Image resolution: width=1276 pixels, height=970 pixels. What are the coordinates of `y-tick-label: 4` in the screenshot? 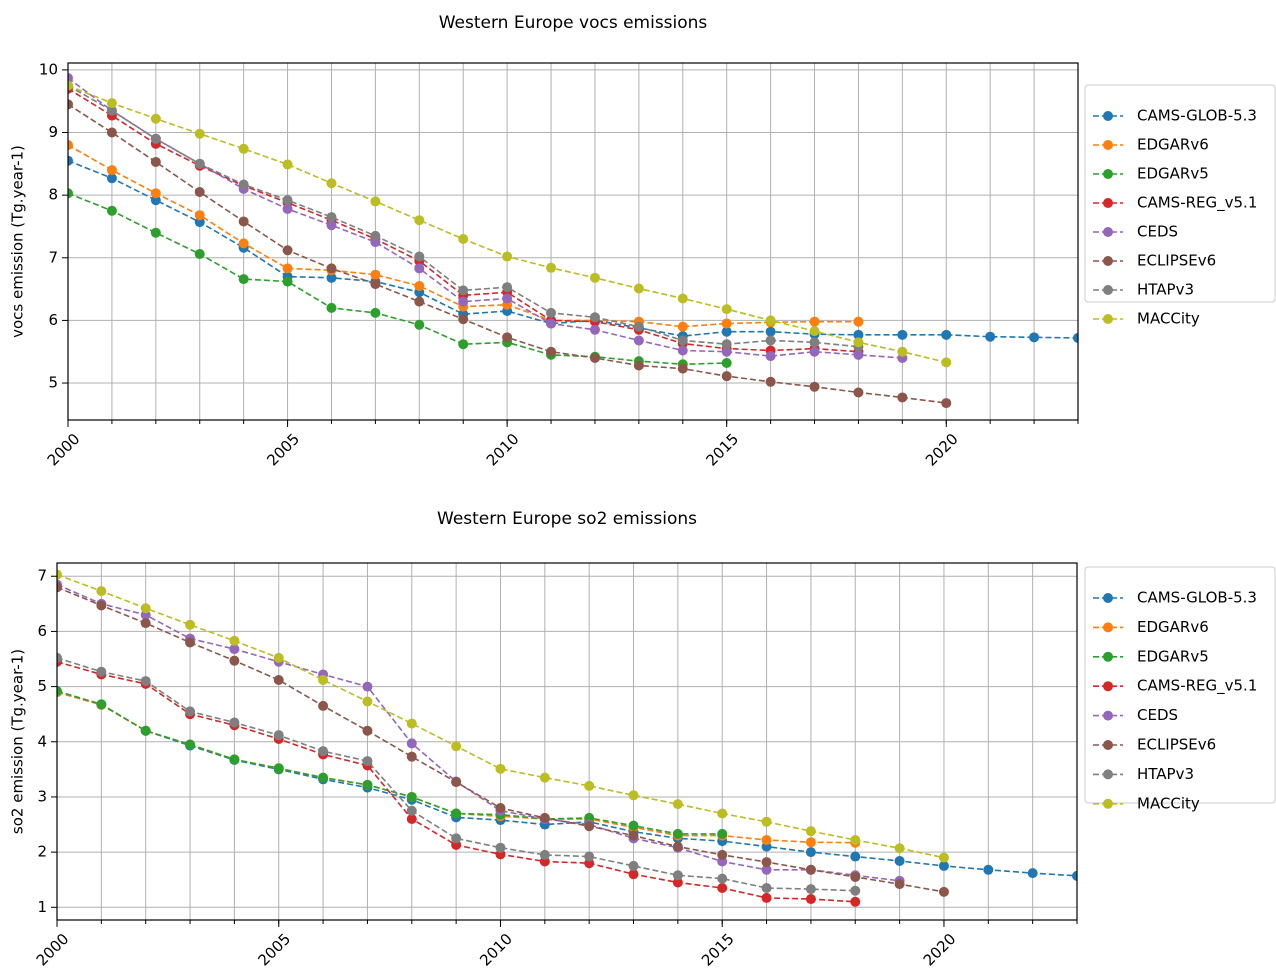 It's located at (42, 741).